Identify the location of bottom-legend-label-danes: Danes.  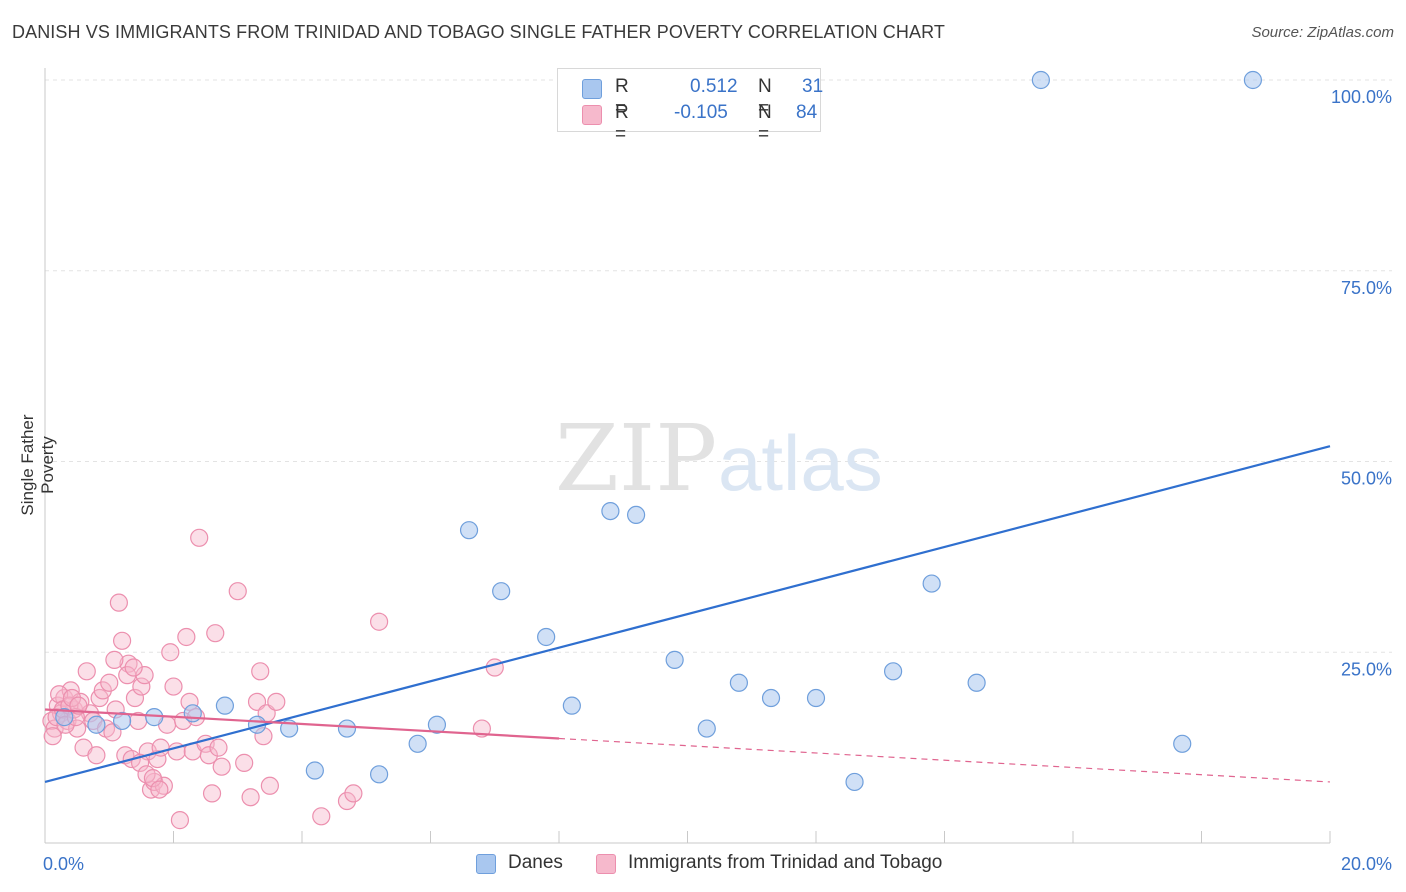
(535, 862).